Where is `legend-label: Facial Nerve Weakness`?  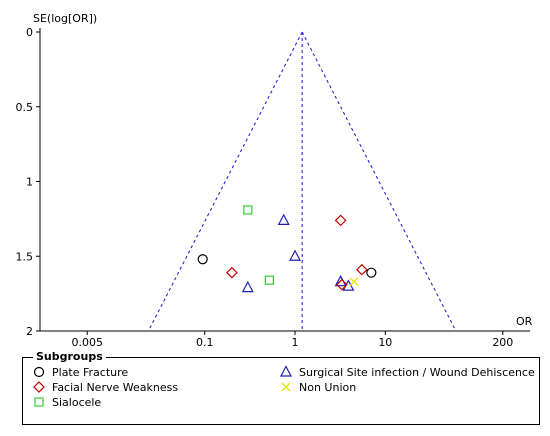 legend-label: Facial Nerve Weakness is located at coordinates (115, 387).